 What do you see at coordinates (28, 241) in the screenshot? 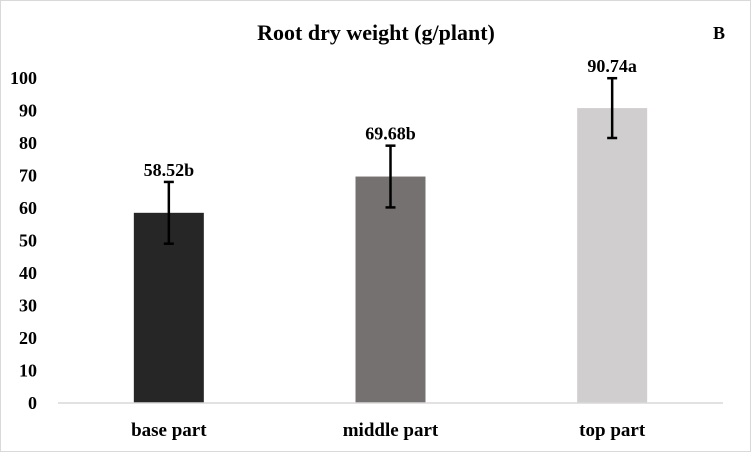
I see `y-tick-label: 50` at bounding box center [28, 241].